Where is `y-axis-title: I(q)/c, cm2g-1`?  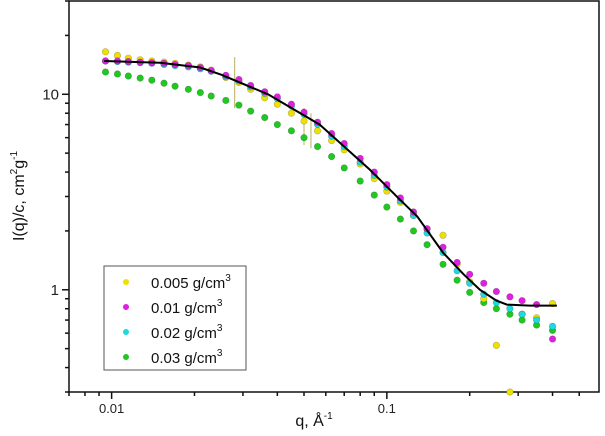 y-axis-title: I(q)/c, cm2g-1 is located at coordinates (18, 196).